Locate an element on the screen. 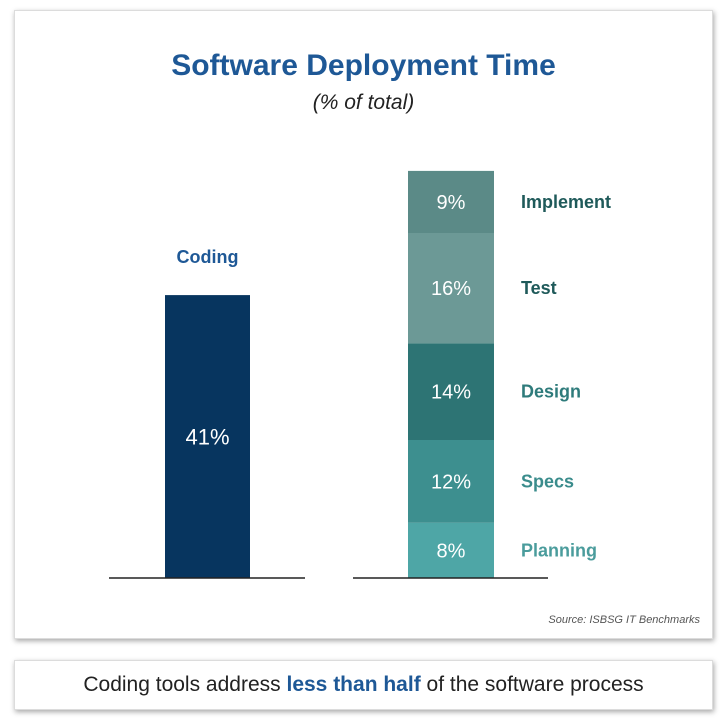 This screenshot has width=724, height=725. data-label-specs: 12% is located at coordinates (451, 482).